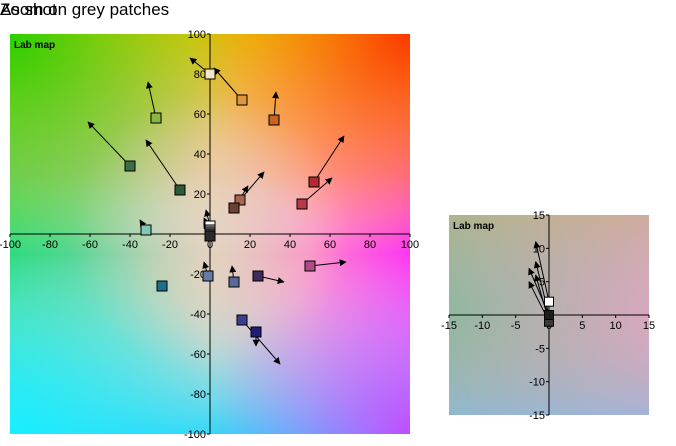  I want to click on main-y-tick-label: 100, so click(197, 35).